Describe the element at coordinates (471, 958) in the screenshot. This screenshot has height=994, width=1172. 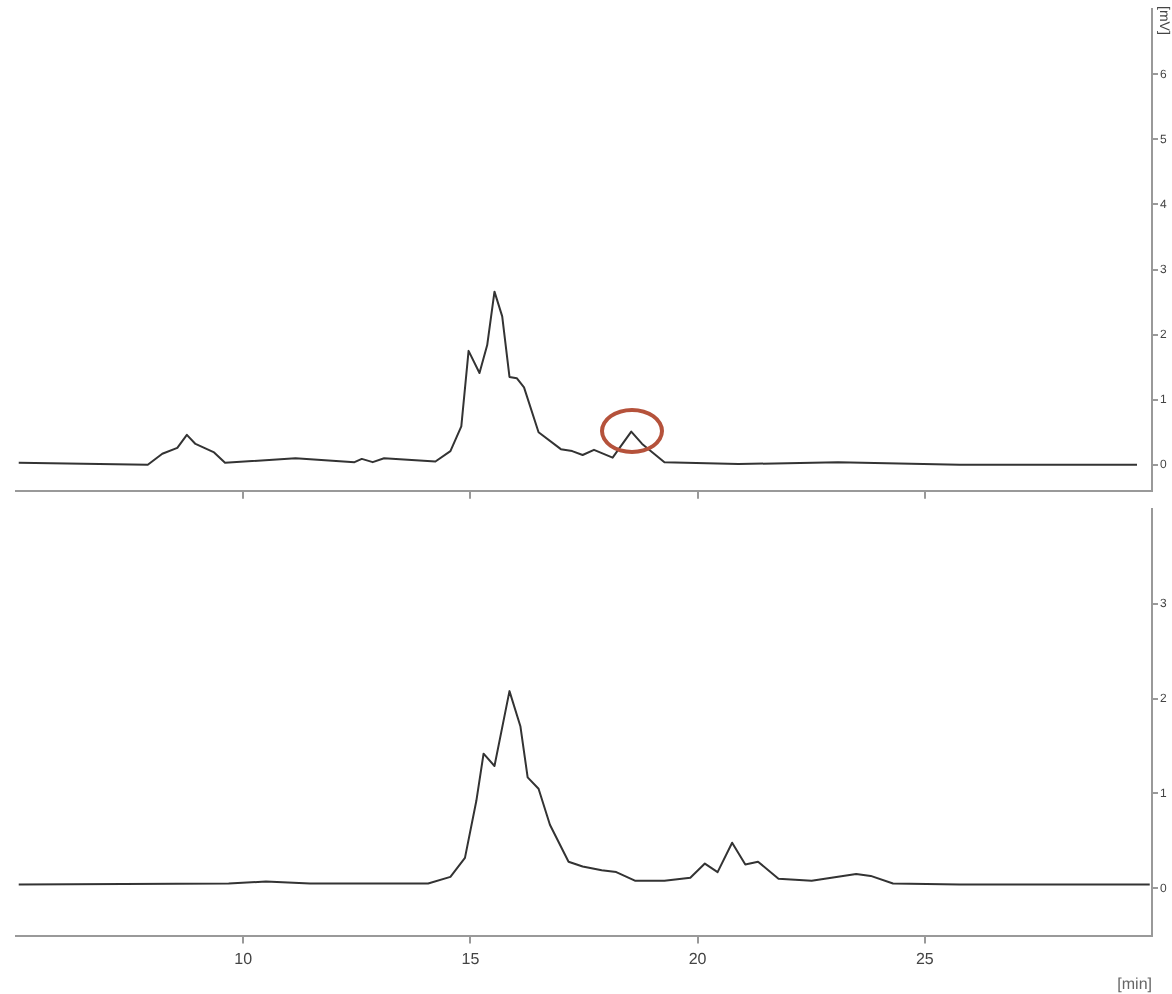
I see `x-tick-label: 15` at that location.